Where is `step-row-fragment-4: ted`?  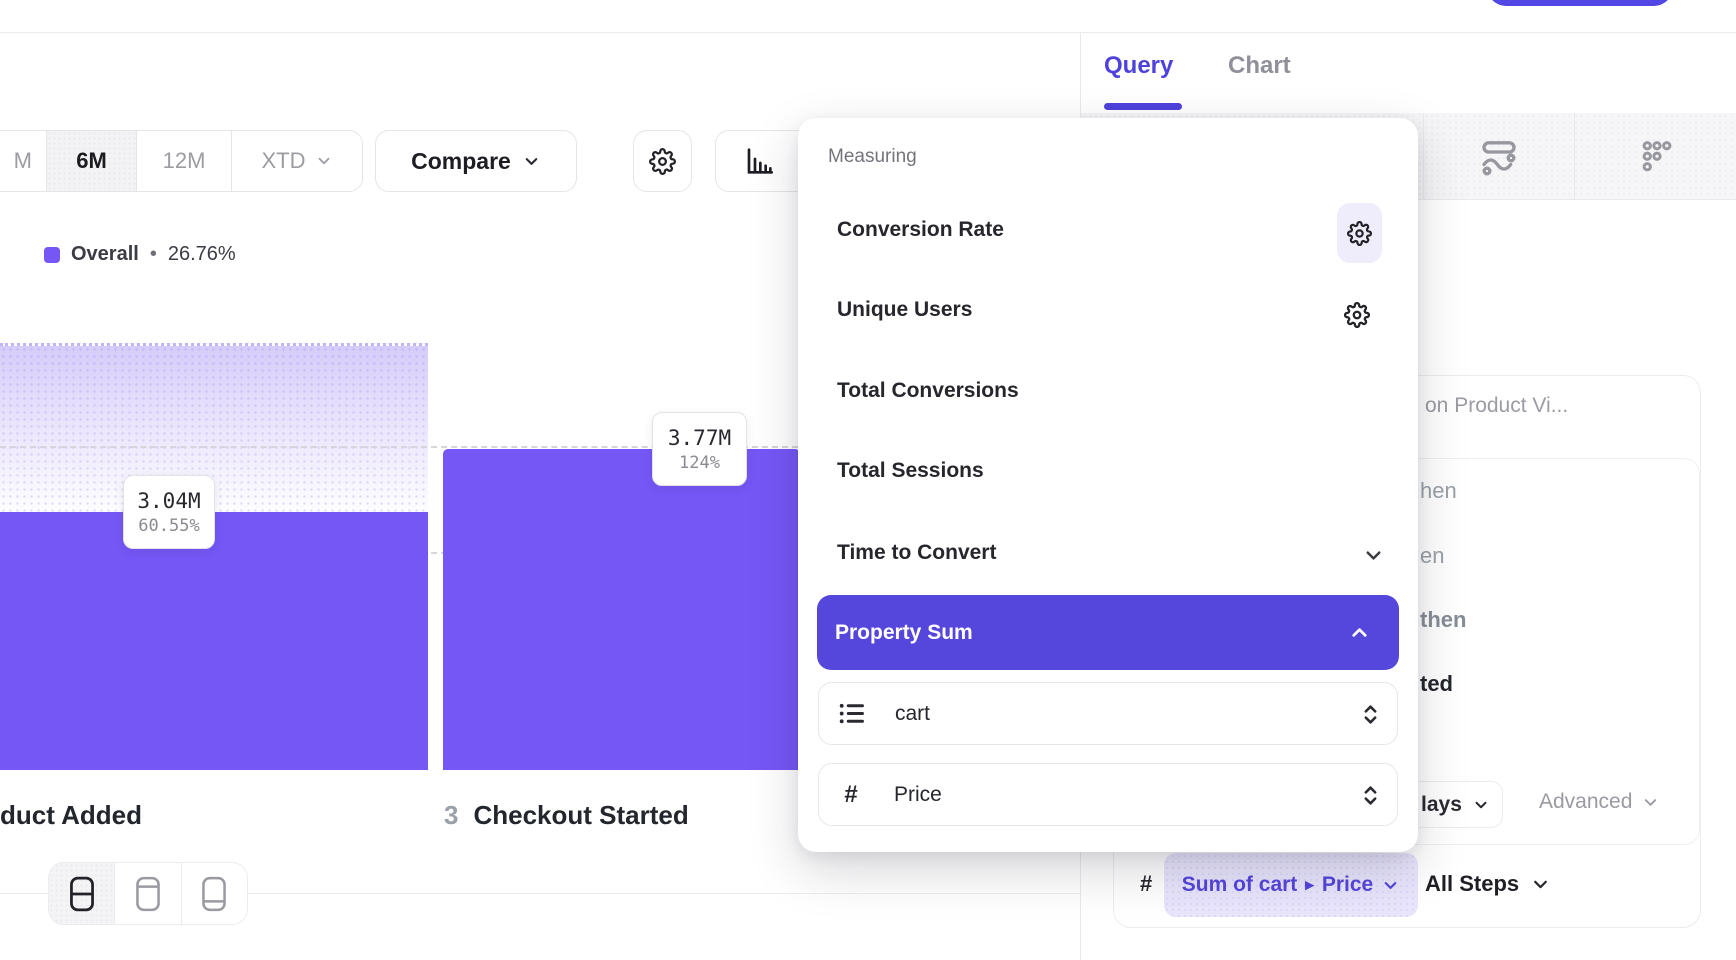 step-row-fragment-4: ted is located at coordinates (1436, 683).